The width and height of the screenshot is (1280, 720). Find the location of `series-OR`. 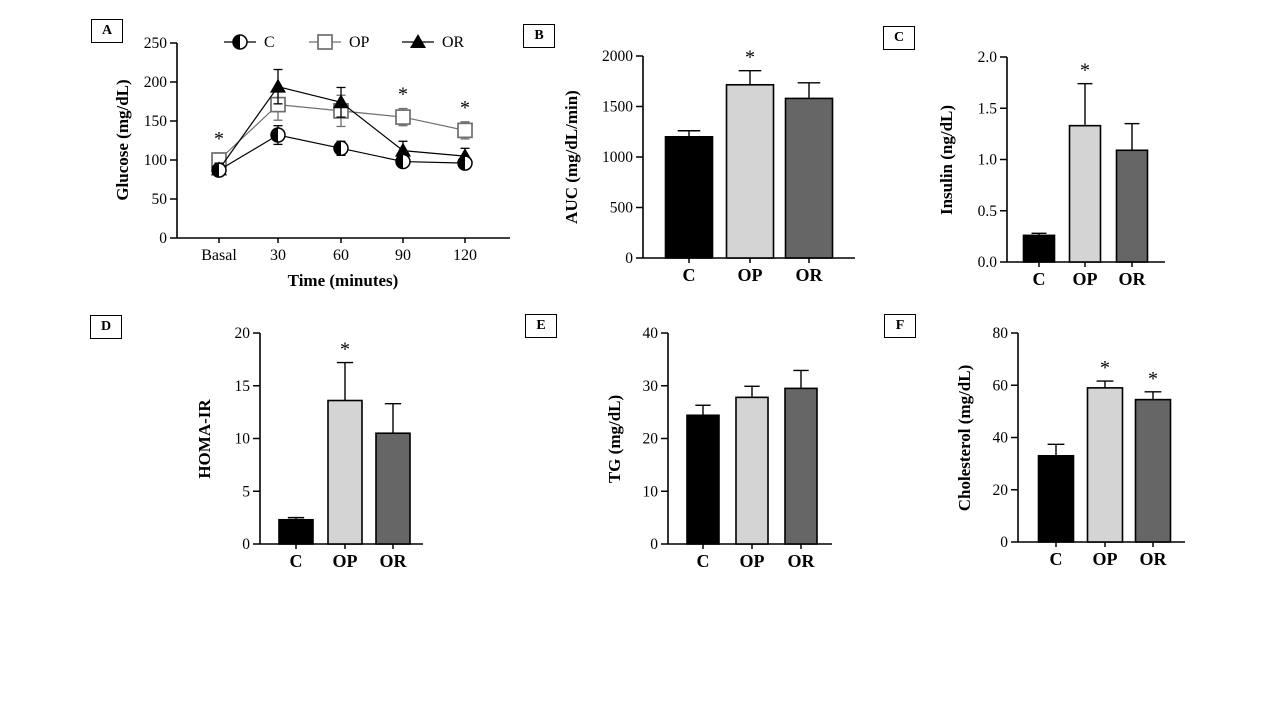

series-OR is located at coordinates (342, 122).